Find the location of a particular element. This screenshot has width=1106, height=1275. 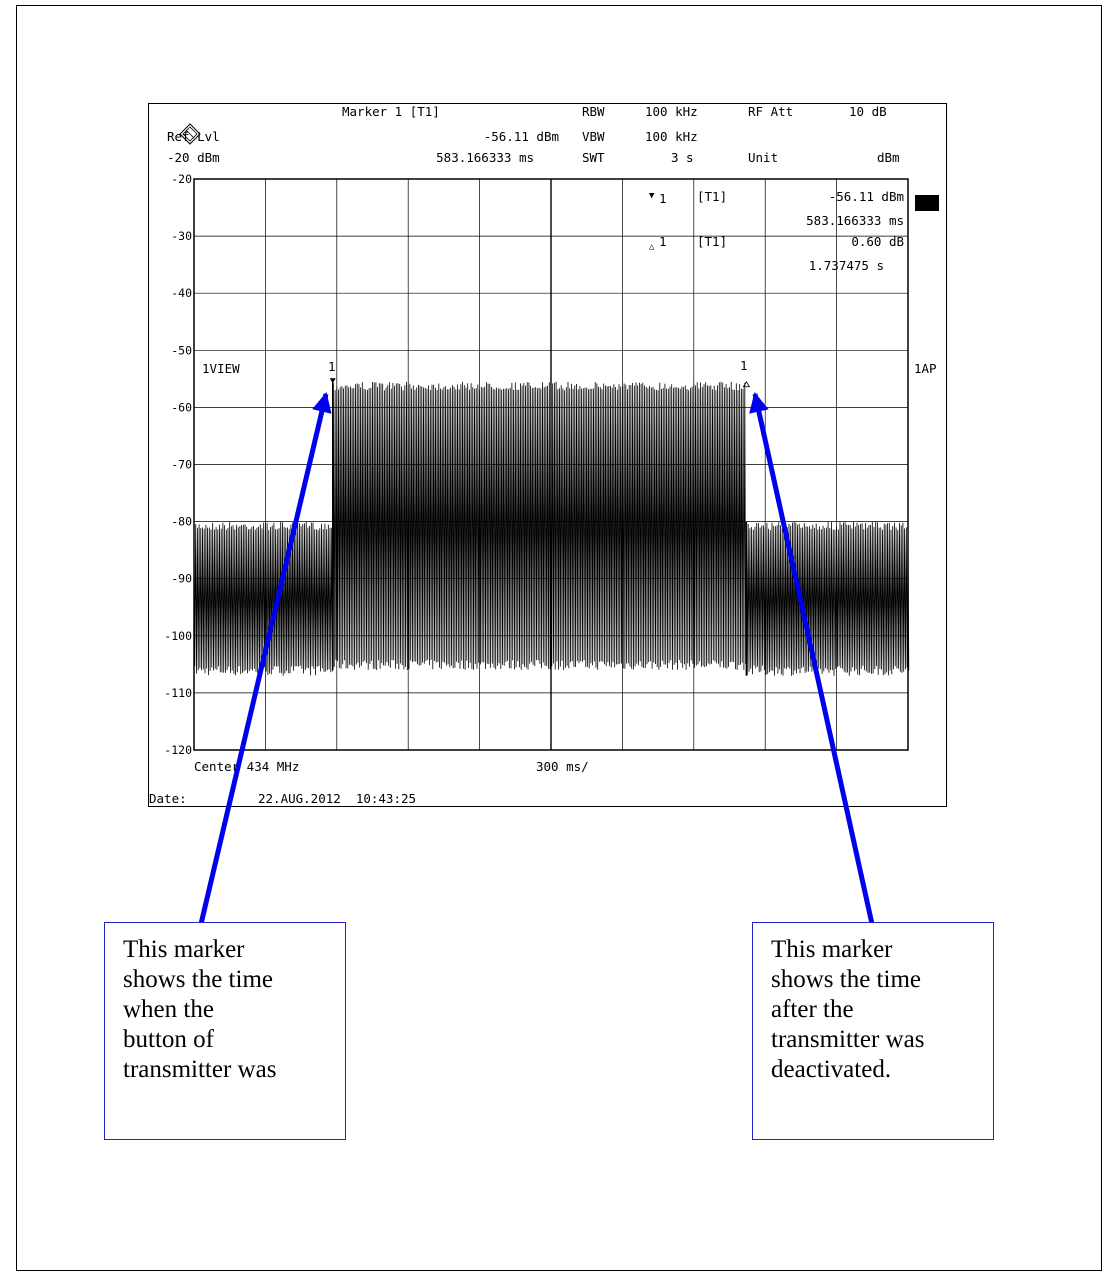

left-callout-line: shows the time is located at coordinates (198, 979).